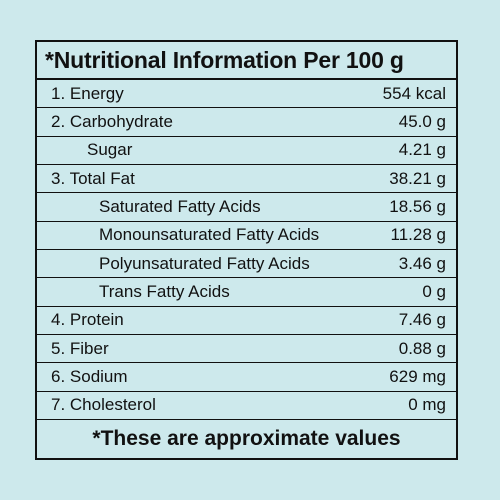 Image resolution: width=500 pixels, height=500 pixels. I want to click on table-row: 7. Cholesterol 0 mg, so click(246, 406).